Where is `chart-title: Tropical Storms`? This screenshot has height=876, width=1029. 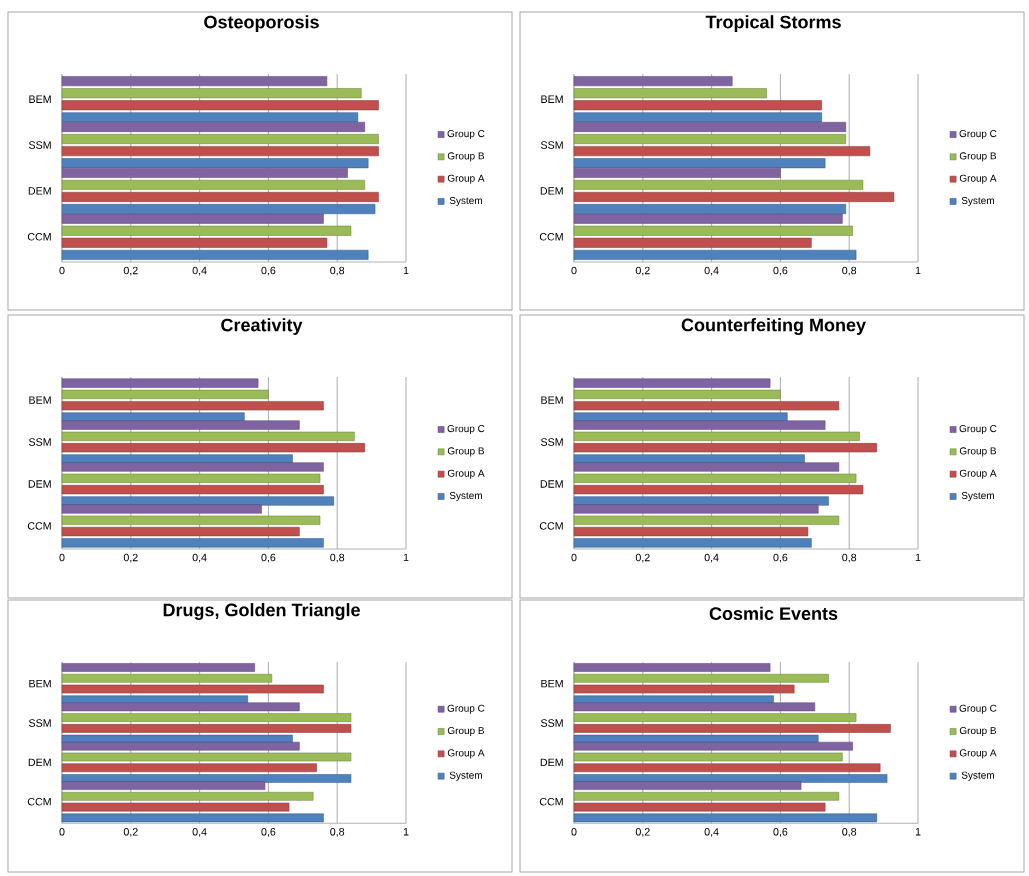 chart-title: Tropical Storms is located at coordinates (773, 23).